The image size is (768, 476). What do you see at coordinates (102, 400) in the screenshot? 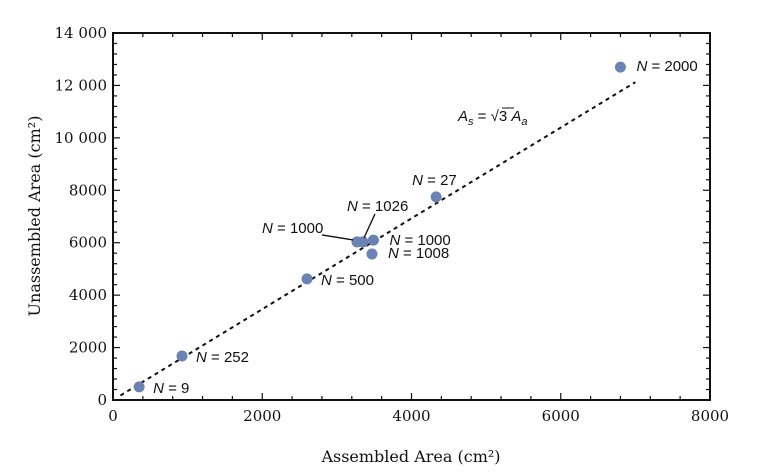
I see `y-tick-label: 0` at bounding box center [102, 400].